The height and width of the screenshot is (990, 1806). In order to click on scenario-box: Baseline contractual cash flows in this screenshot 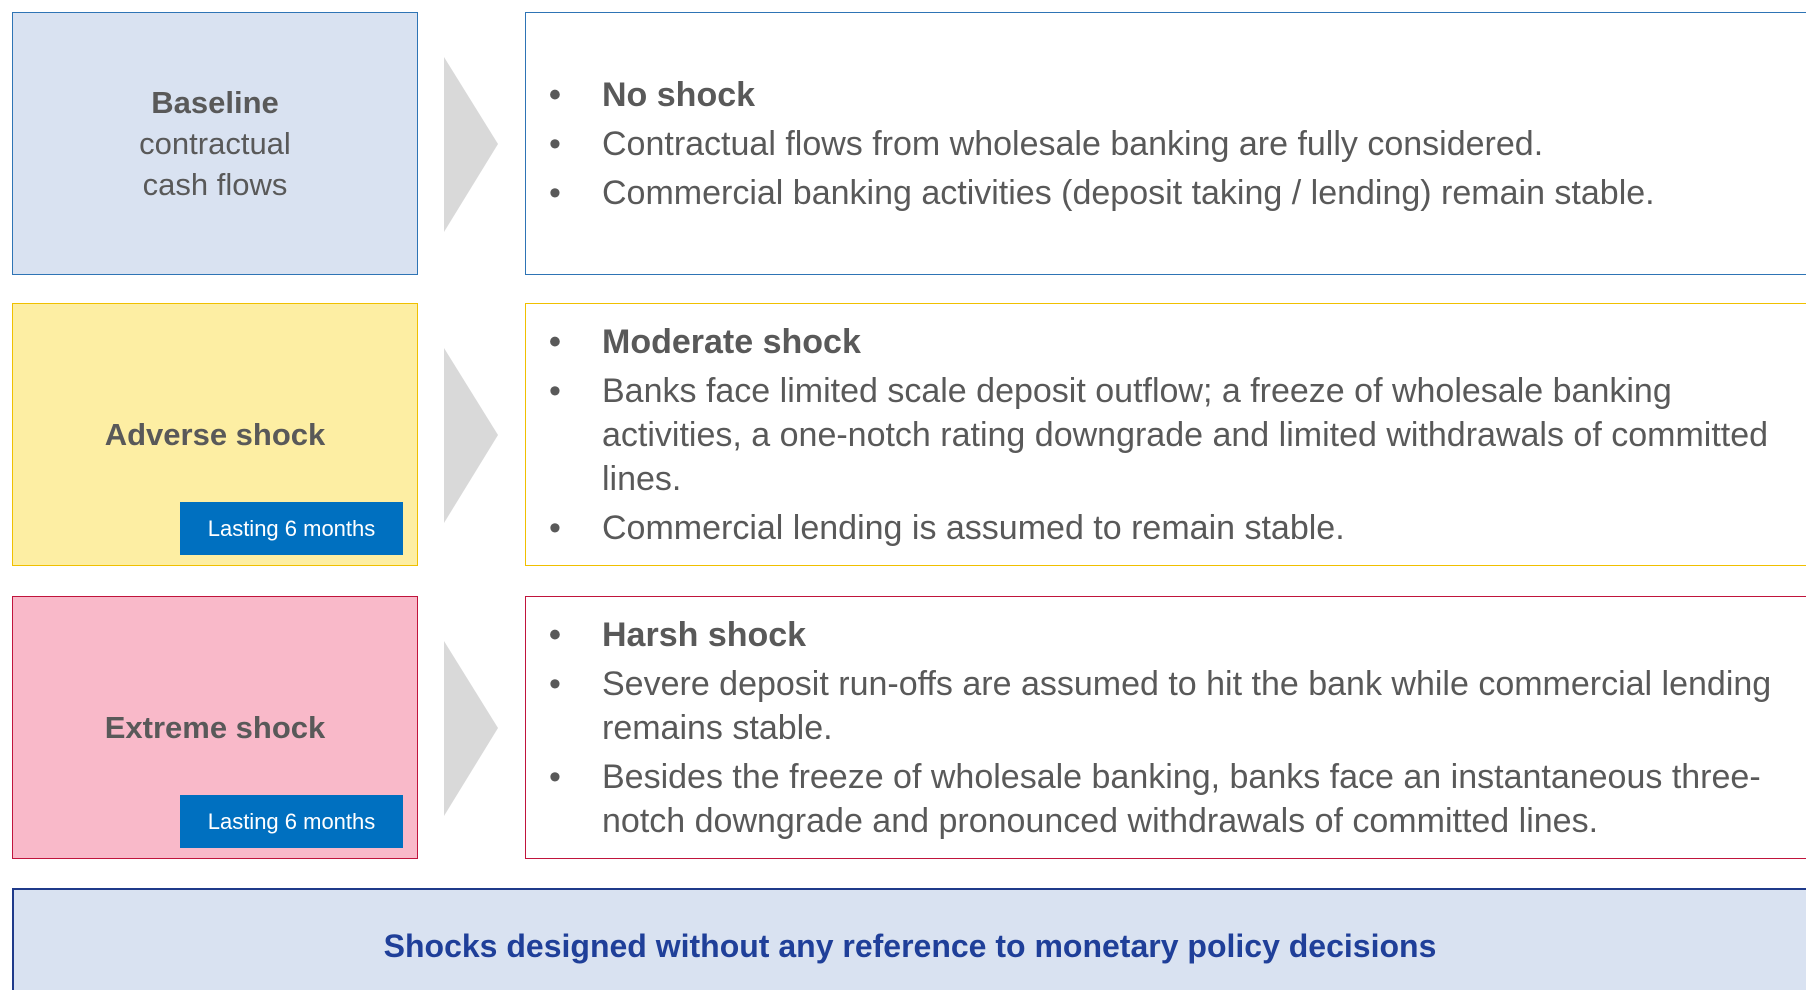, I will do `click(215, 143)`.